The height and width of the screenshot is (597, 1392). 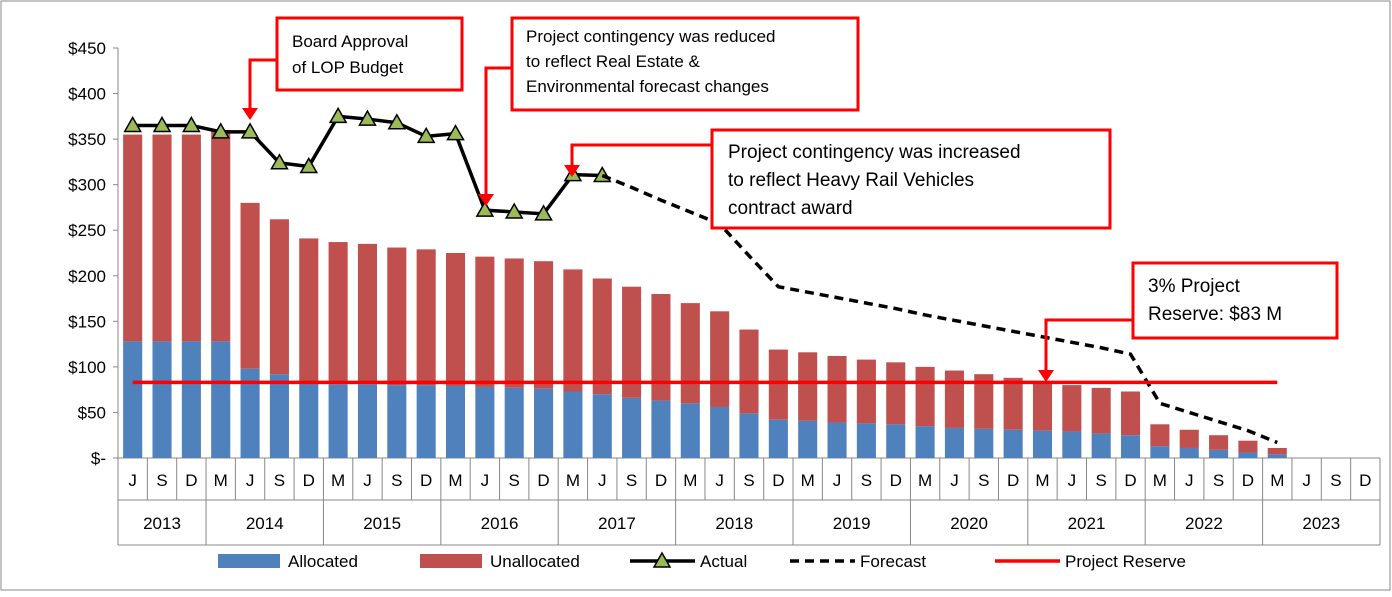 I want to click on y-tick-label: $250, so click(x=87, y=230).